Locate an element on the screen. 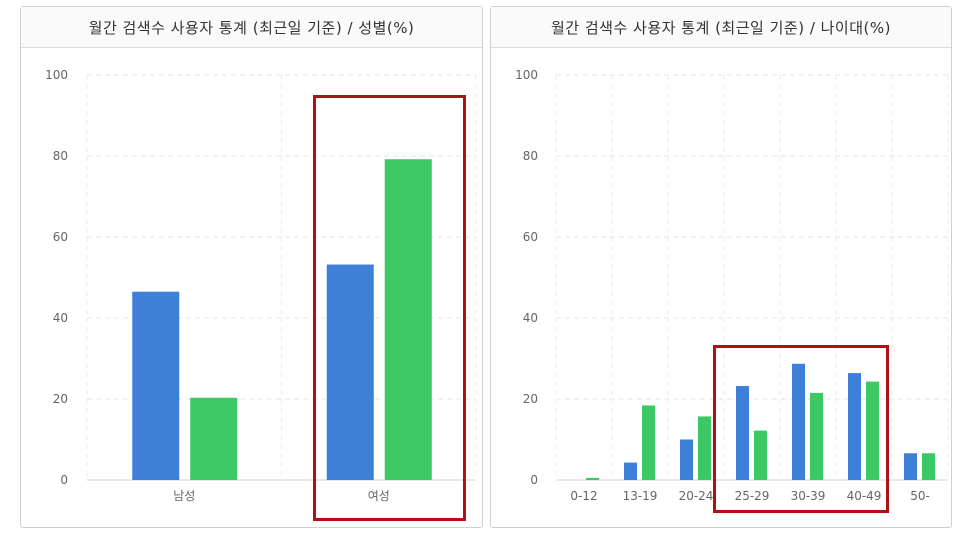 Image resolution: width=960 pixels, height=540 pixels. gender-bar-남성-series-2 is located at coordinates (214, 438).